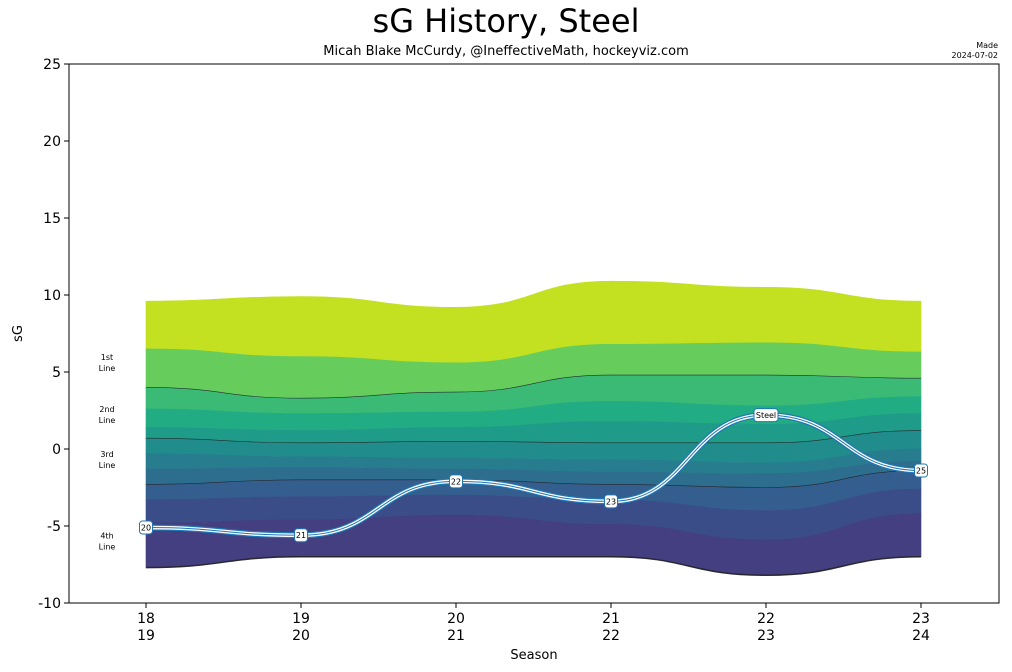  I want to click on x-tick-label-bottom: 19, so click(146, 636).